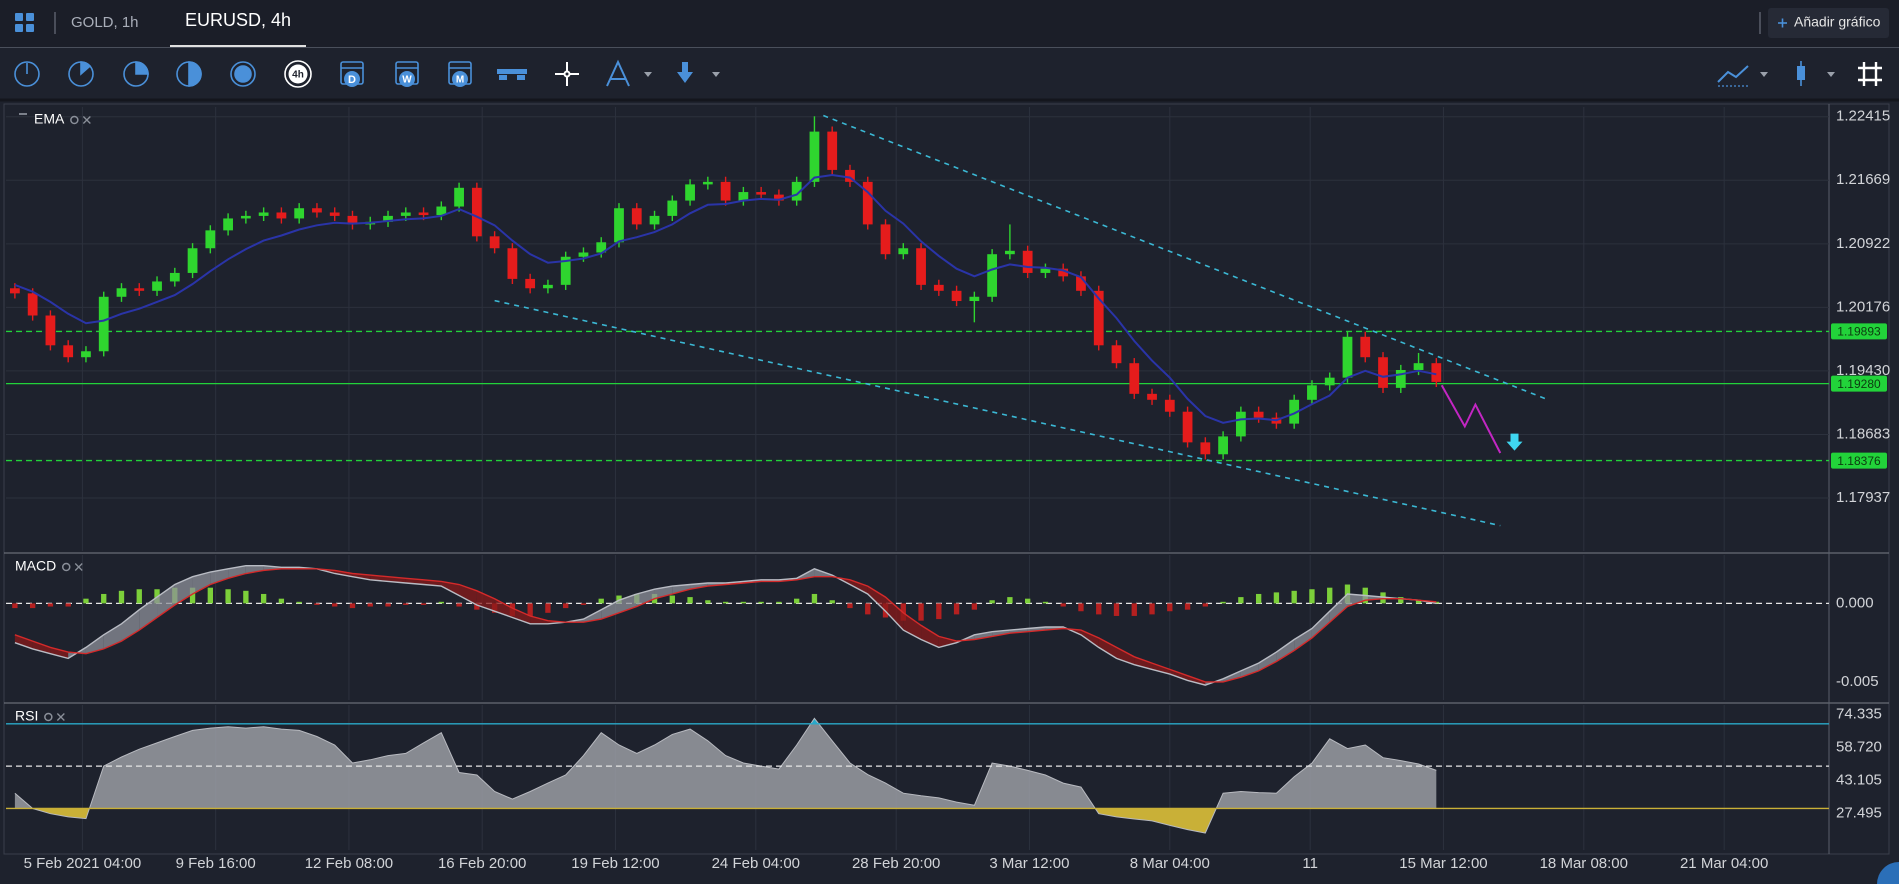 Image resolution: width=1899 pixels, height=884 pixels. Describe the element at coordinates (1837, 22) in the screenshot. I see `add-chart-label: Añadir gráfico` at that location.